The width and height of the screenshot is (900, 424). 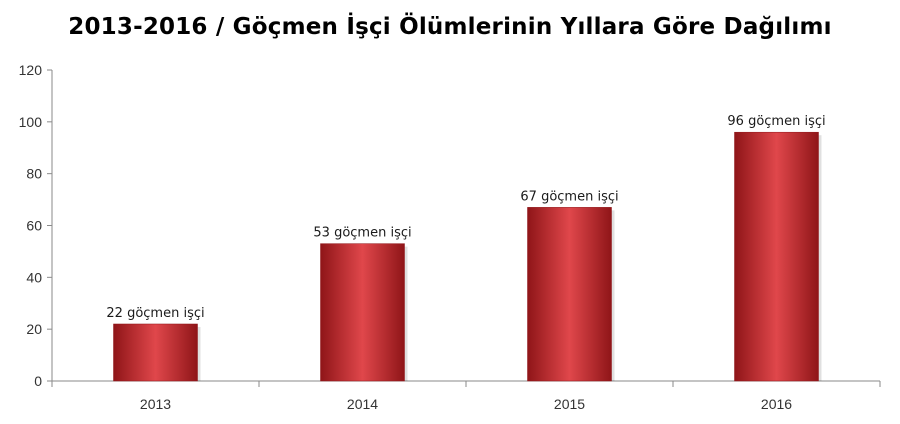 What do you see at coordinates (776, 121) in the screenshot?
I see `data-label-2016: 96 göçmen işçi` at bounding box center [776, 121].